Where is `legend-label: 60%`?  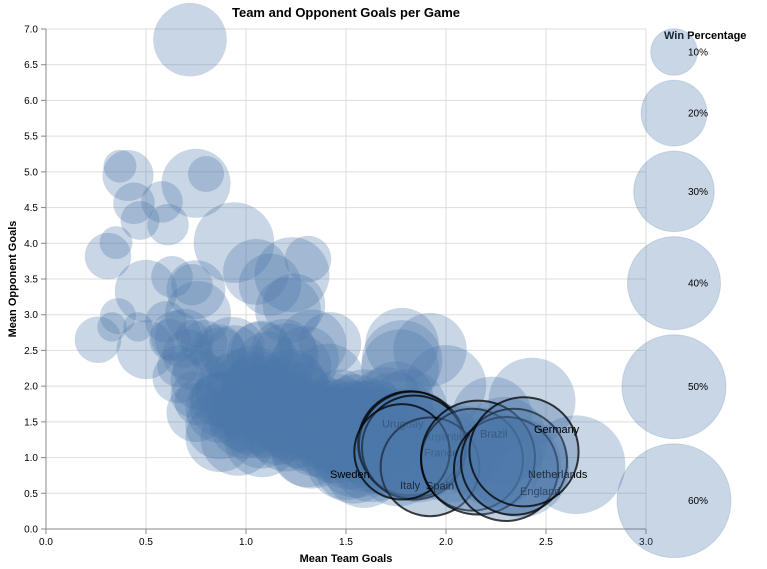
legend-label: 60% is located at coordinates (698, 501).